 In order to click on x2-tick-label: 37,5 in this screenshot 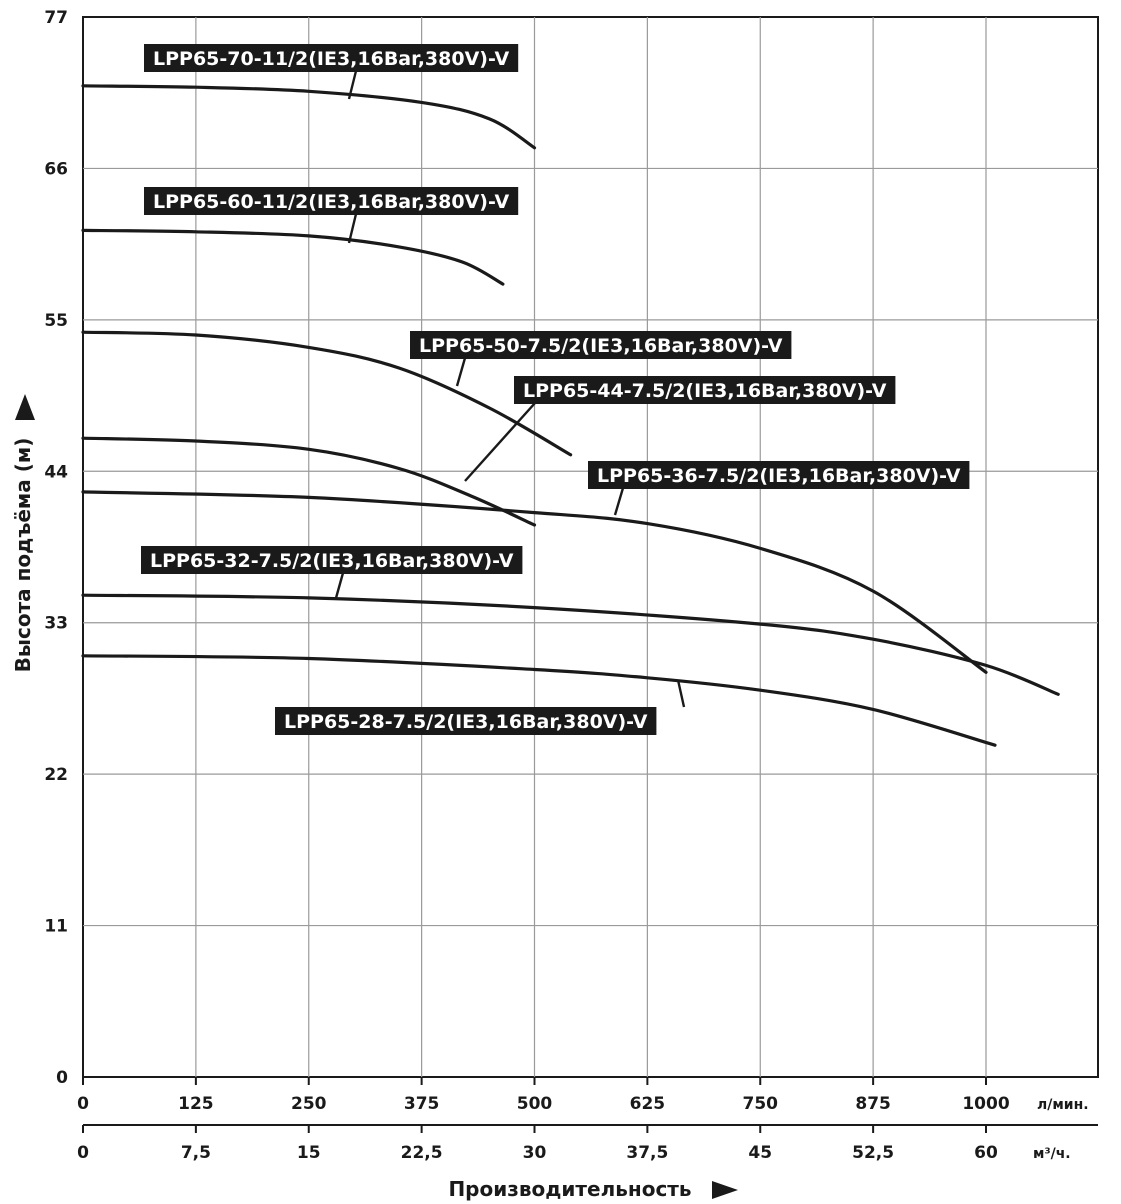, I will do `click(647, 1153)`.